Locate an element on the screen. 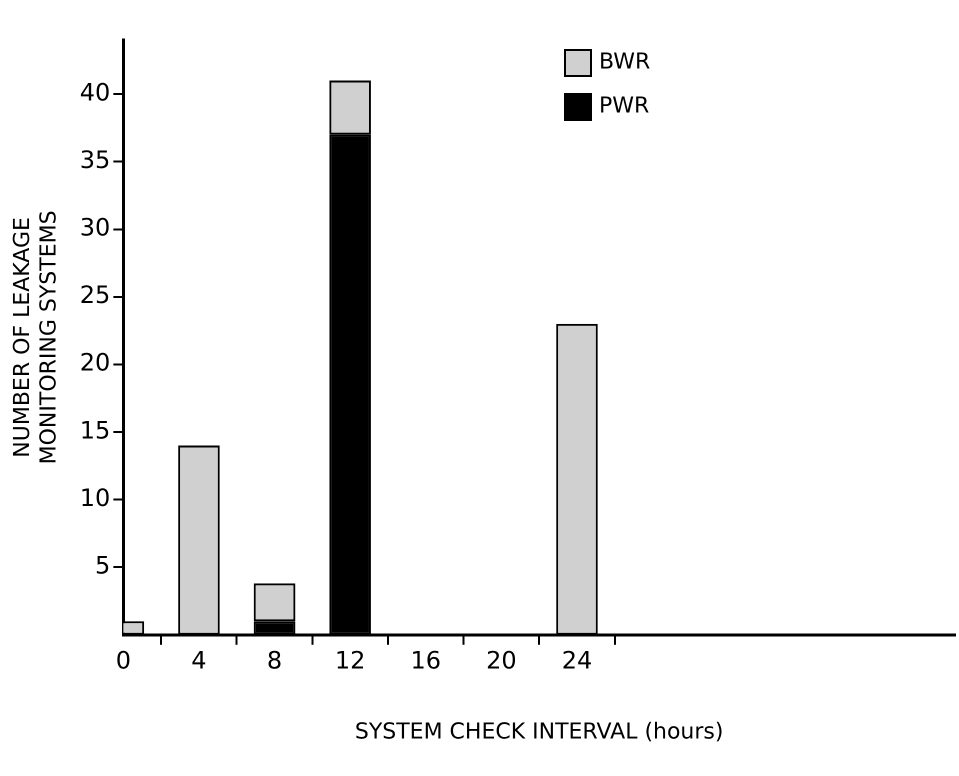  y-tick-label: 30 is located at coordinates (95, 227).